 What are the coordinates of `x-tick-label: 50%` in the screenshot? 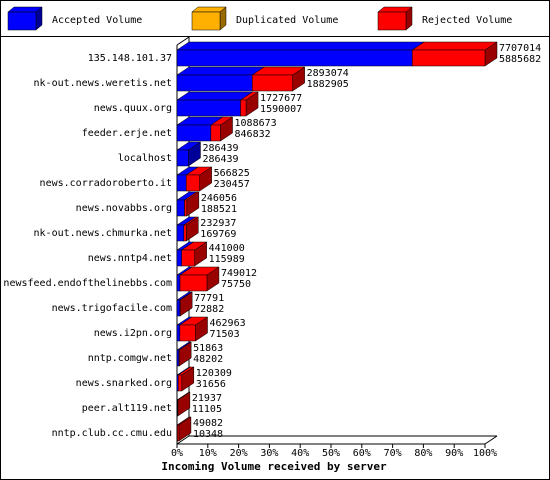 It's located at (331, 453).